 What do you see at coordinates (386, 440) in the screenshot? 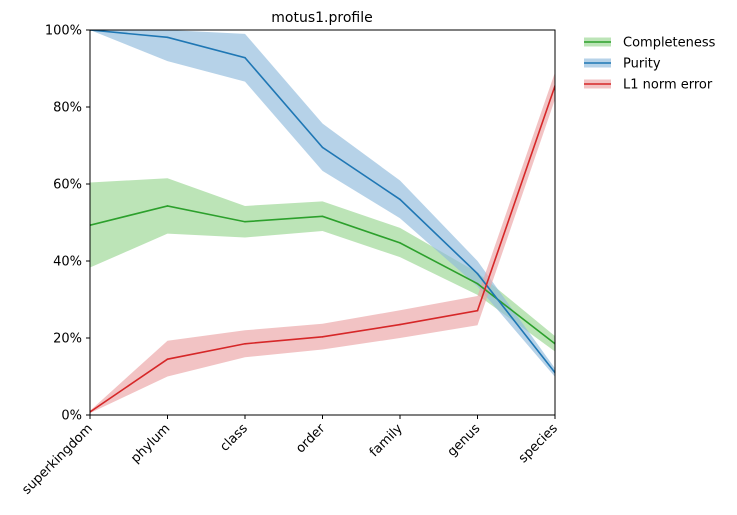
I see `x-tick-label-family: family` at bounding box center [386, 440].